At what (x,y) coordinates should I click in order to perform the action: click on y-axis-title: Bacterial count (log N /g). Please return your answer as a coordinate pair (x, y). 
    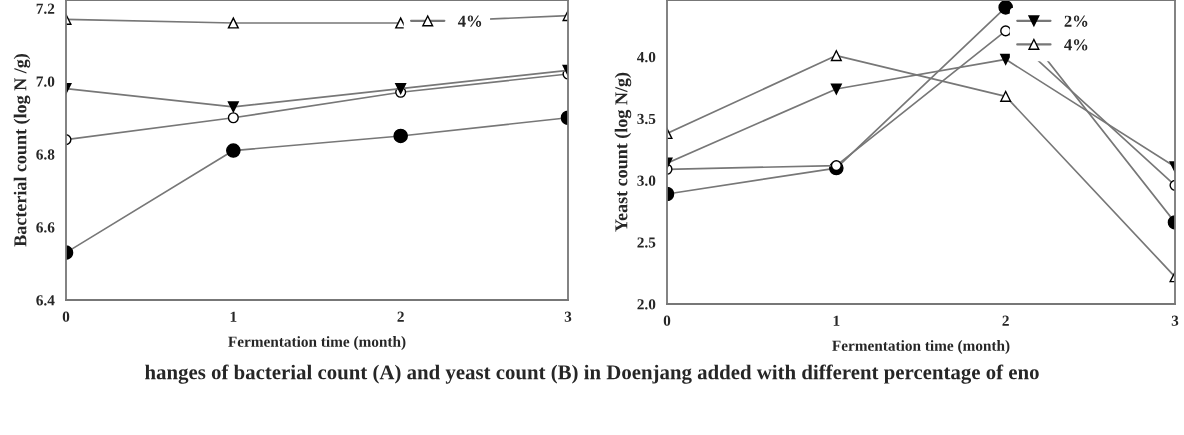
    Looking at the image, I should click on (22, 150).